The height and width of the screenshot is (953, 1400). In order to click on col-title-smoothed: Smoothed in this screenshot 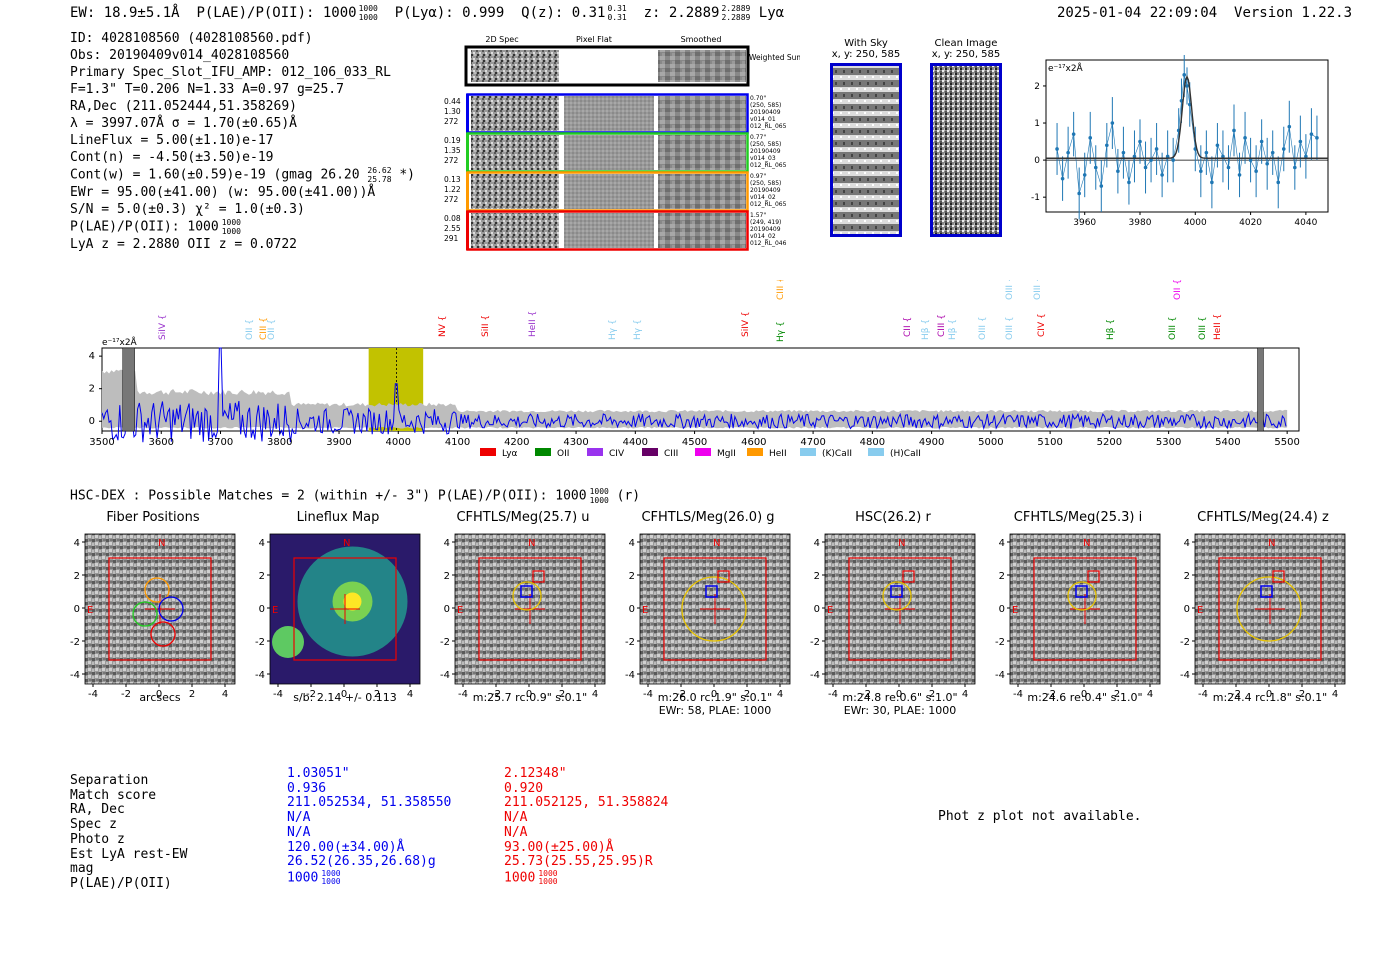, I will do `click(701, 39)`.